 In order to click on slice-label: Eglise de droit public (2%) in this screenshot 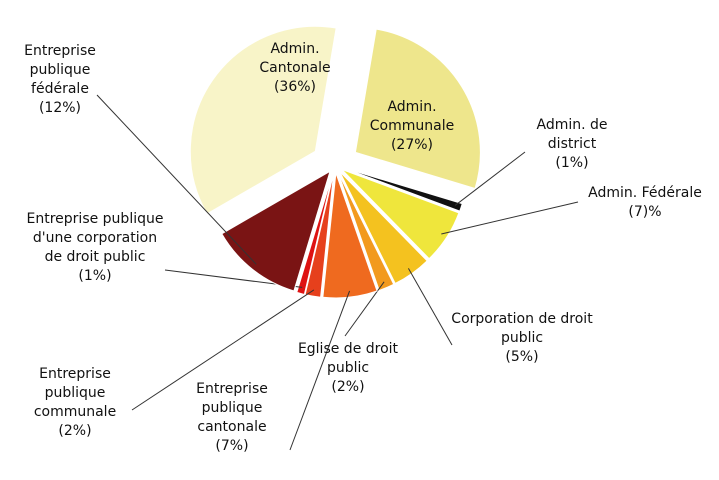, I will do `click(348, 368)`.